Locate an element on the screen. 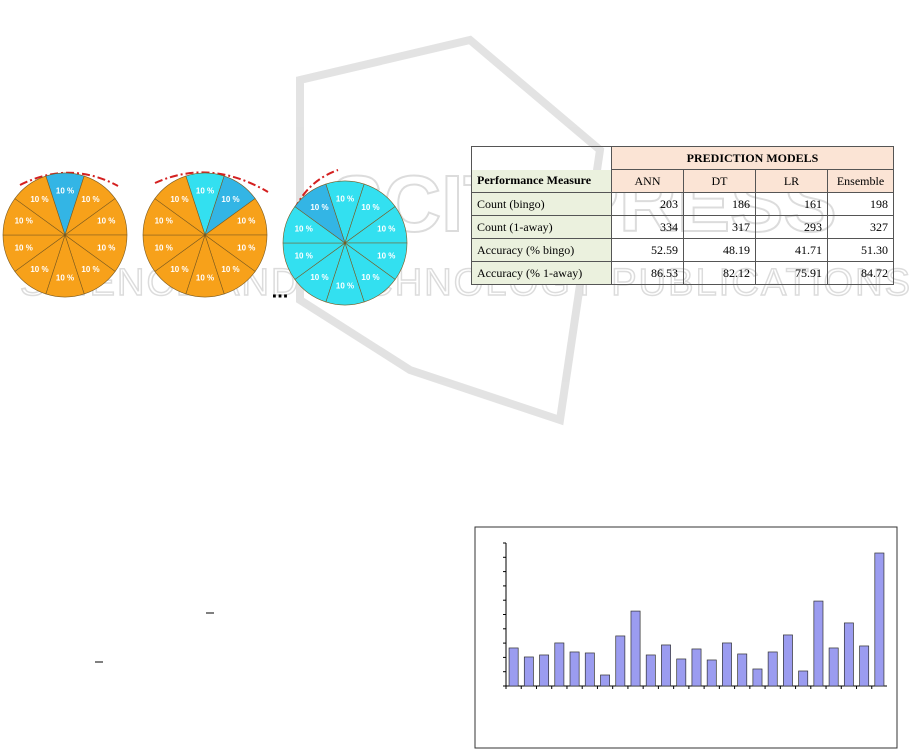 This screenshot has height=752, width=915. table-row: Accuracy (% bingo) 52.59 48.19 41.71 51.30 is located at coordinates (682, 250).